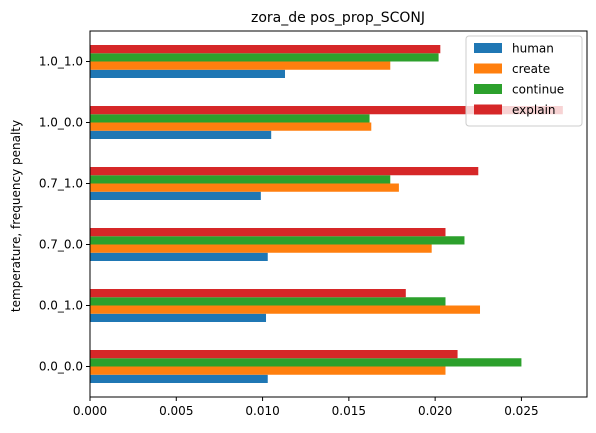  Describe the element at coordinates (326, 110) in the screenshot. I see `bar-explain-1.0_0.0` at that location.